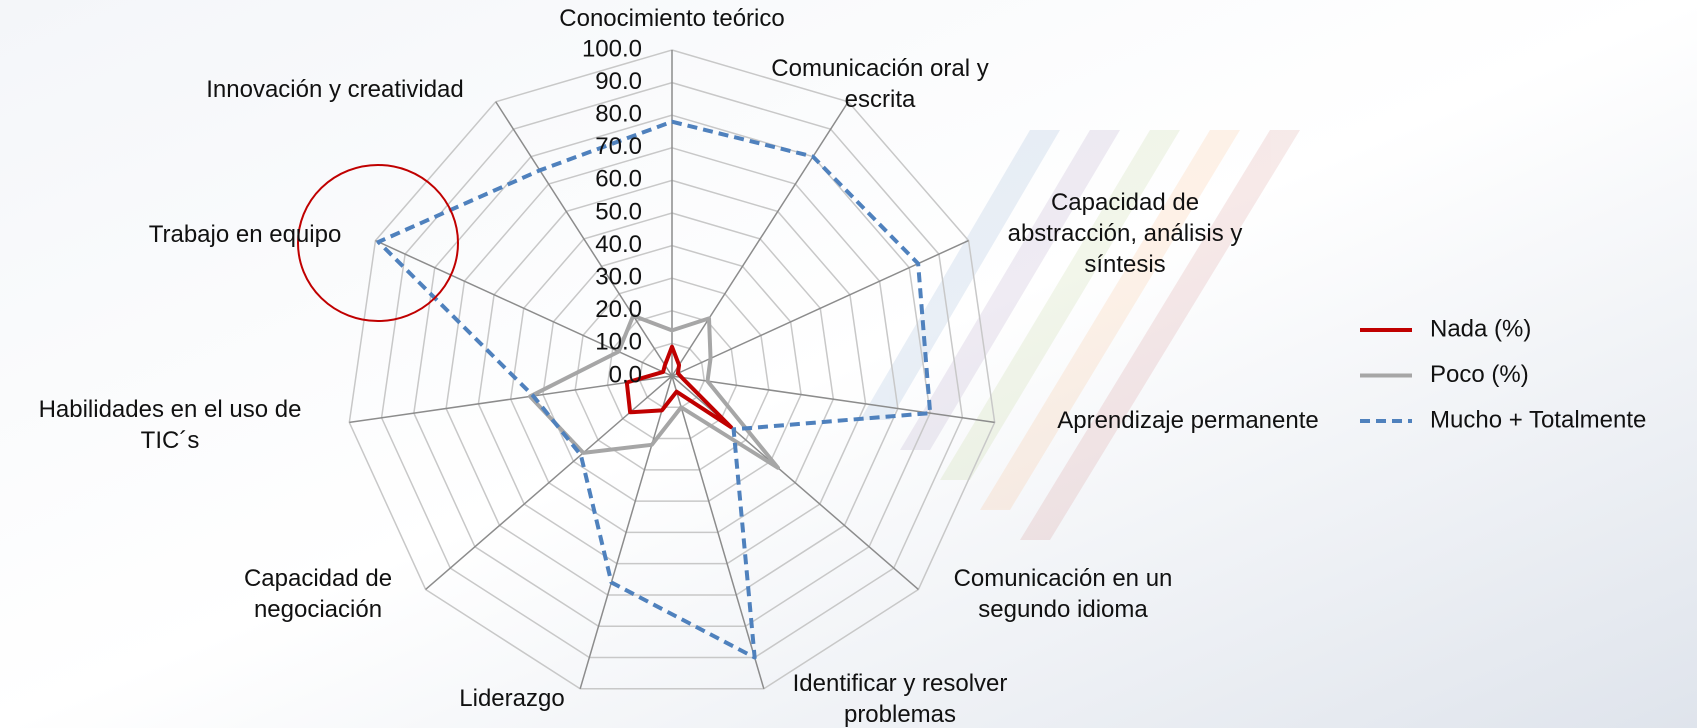 This screenshot has width=1697, height=728. Describe the element at coordinates (1080, 335) in the screenshot. I see `decoration` at that location.